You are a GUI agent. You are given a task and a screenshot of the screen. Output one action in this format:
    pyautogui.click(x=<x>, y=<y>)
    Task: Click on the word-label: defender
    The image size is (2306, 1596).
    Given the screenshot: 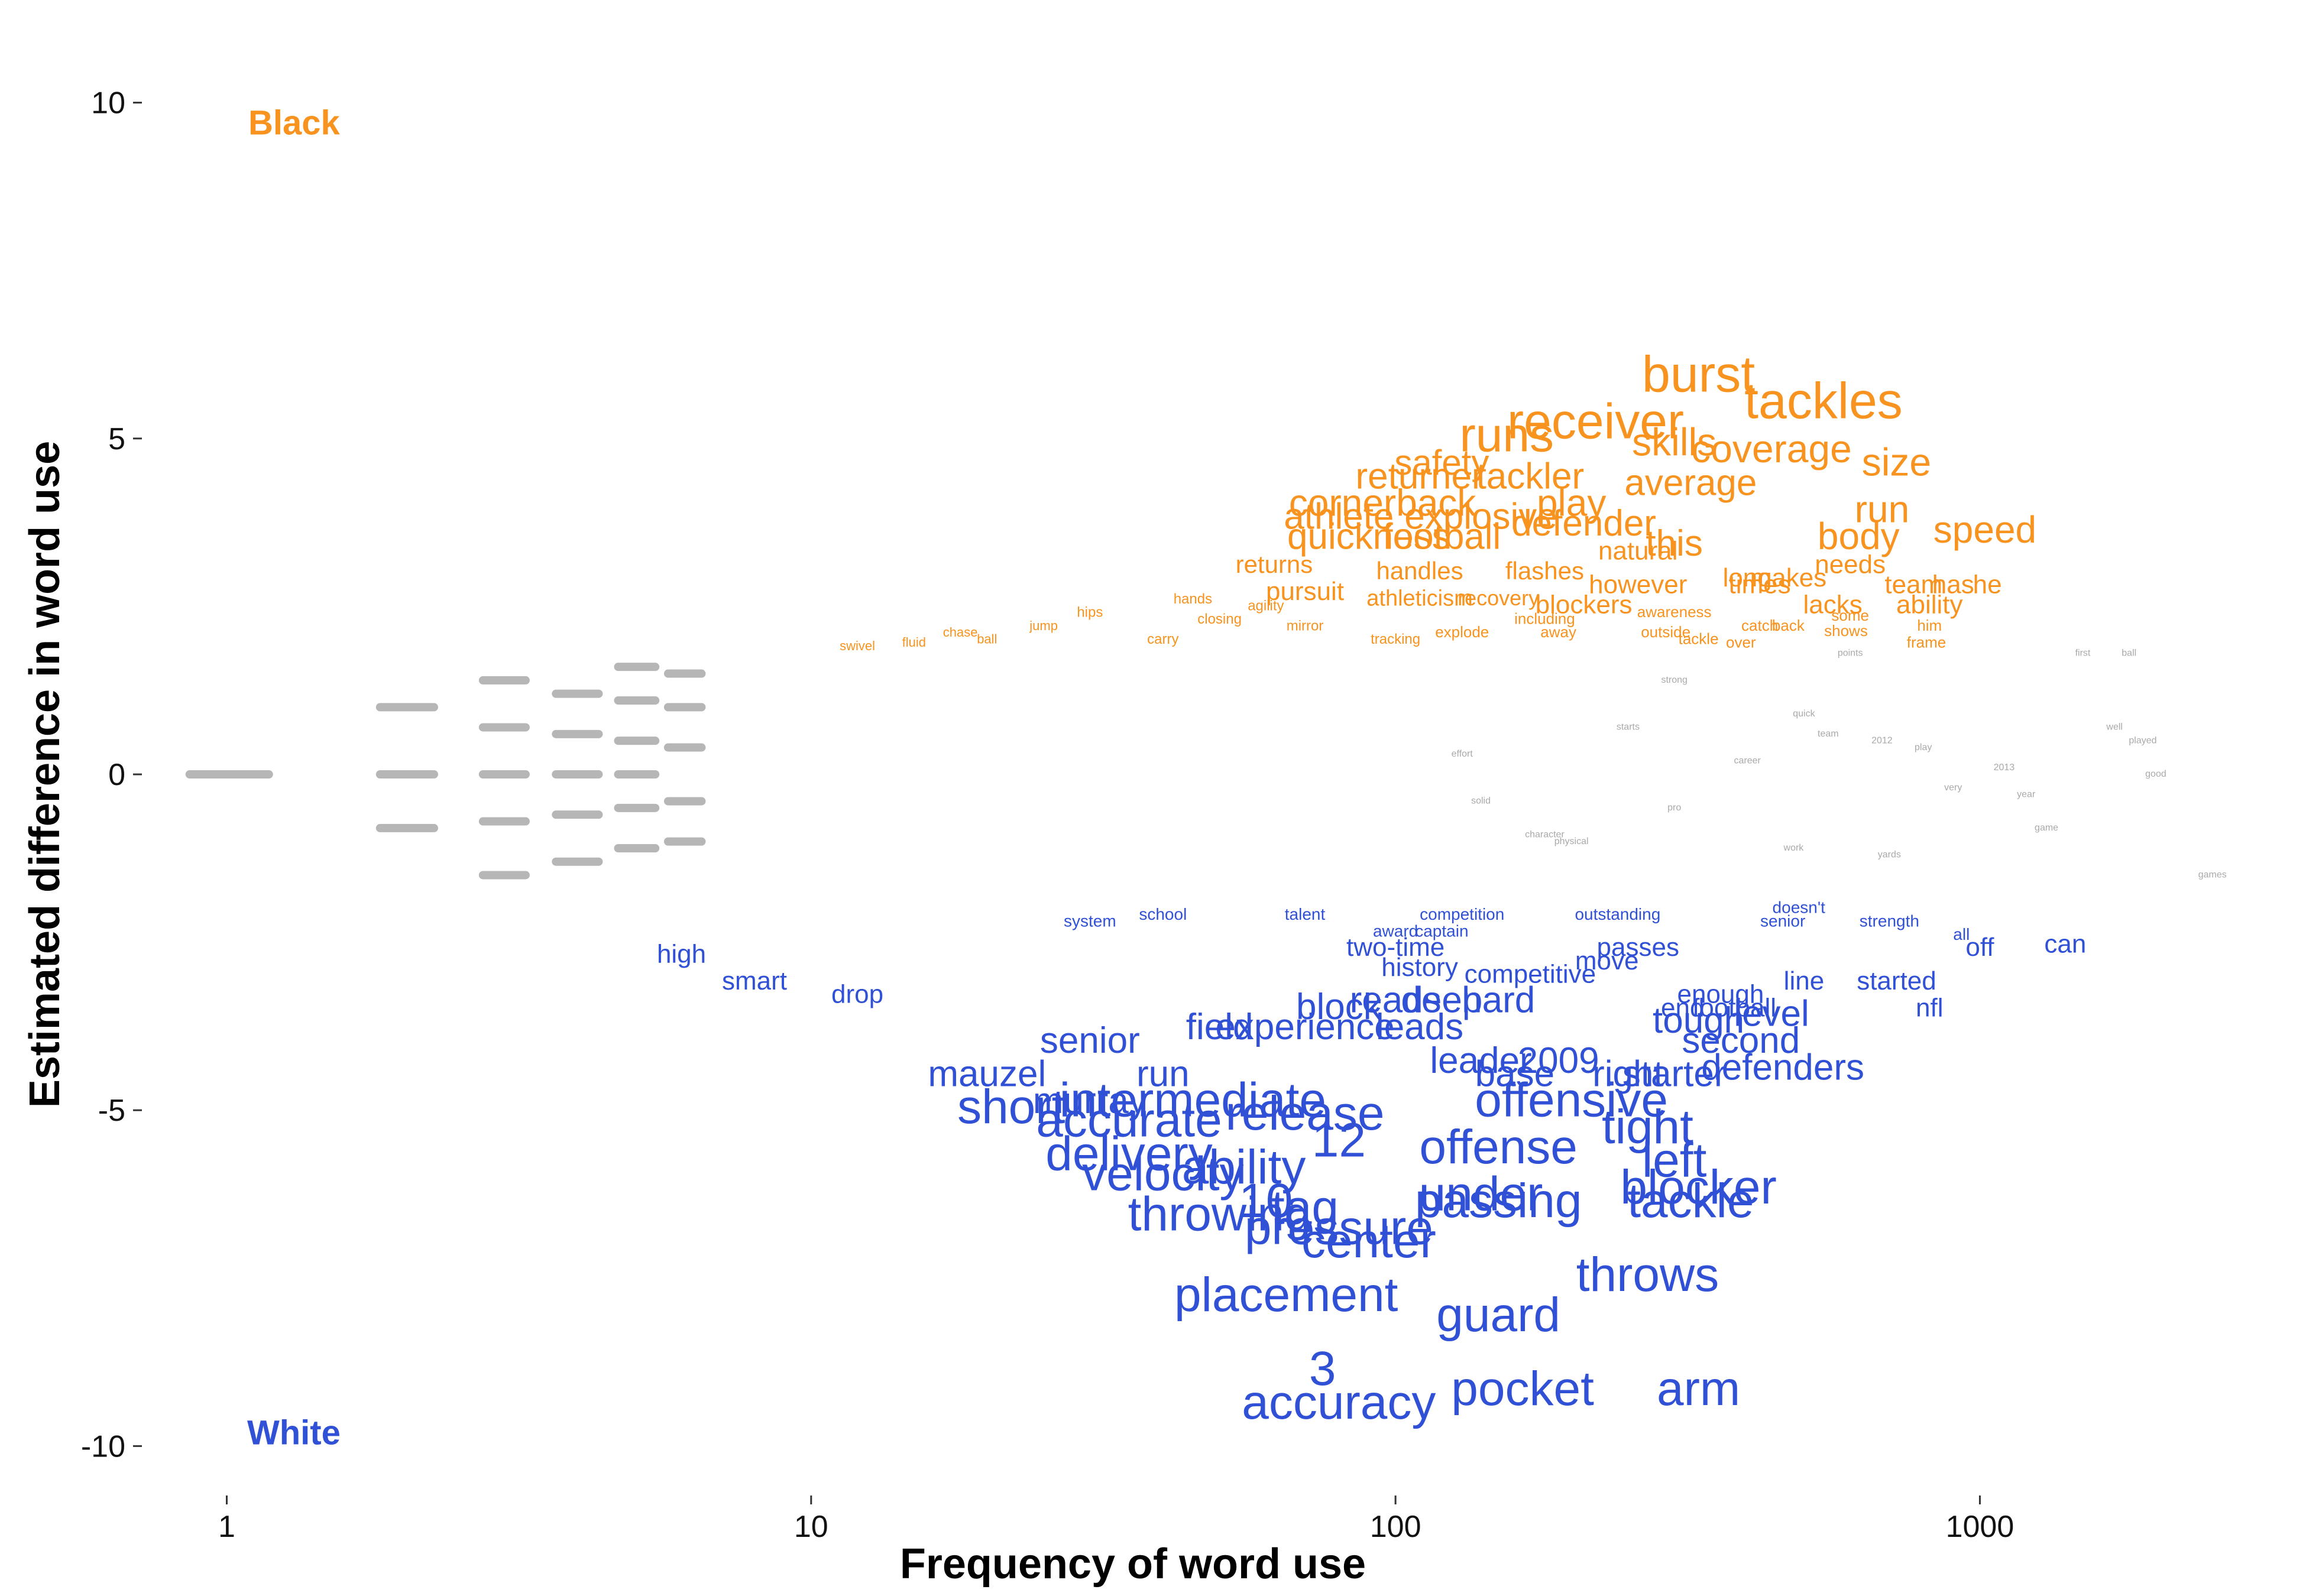 What is the action you would take?
    pyautogui.click(x=1583, y=523)
    